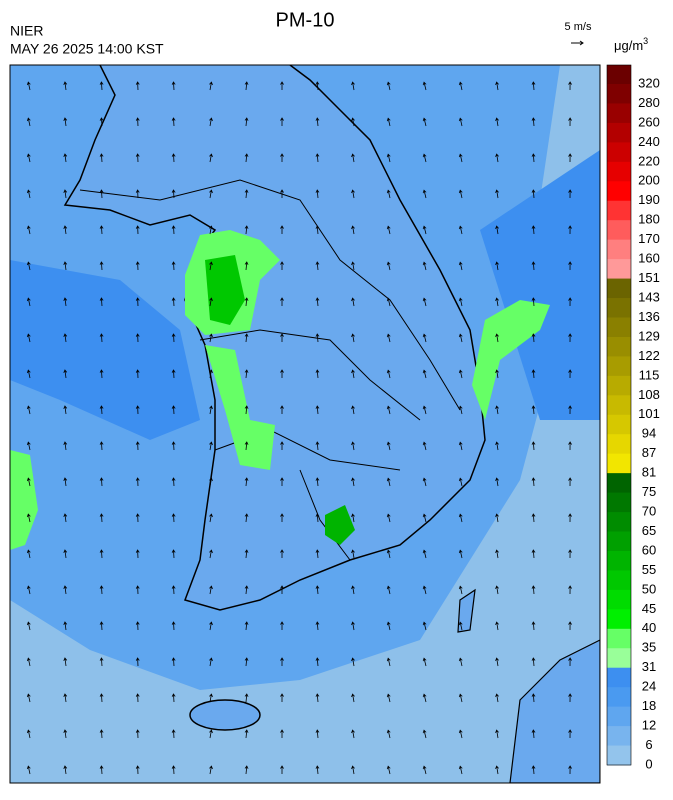 This screenshot has width=673, height=800. What do you see at coordinates (26, 31) in the screenshot?
I see `agency: NIER` at bounding box center [26, 31].